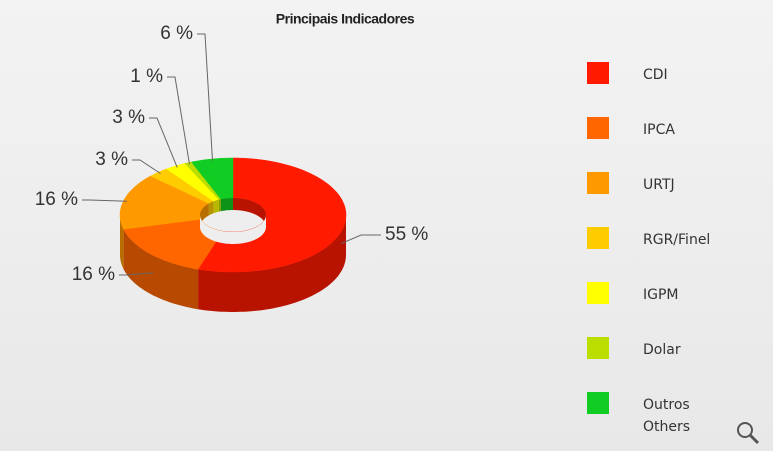 Image resolution: width=773 pixels, height=451 pixels. What do you see at coordinates (748, 433) in the screenshot?
I see `zoom-icon` at bounding box center [748, 433].